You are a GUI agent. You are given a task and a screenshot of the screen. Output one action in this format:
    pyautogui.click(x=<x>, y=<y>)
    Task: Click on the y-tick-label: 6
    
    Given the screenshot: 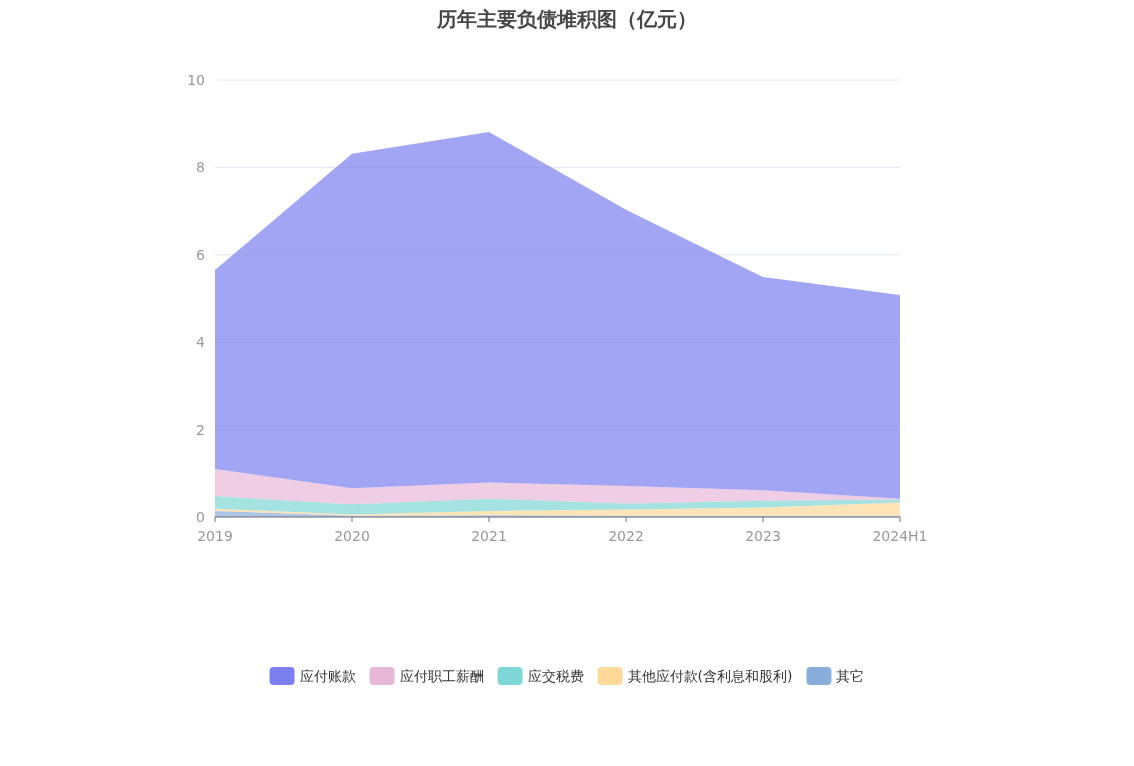 What is the action you would take?
    pyautogui.click(x=201, y=254)
    